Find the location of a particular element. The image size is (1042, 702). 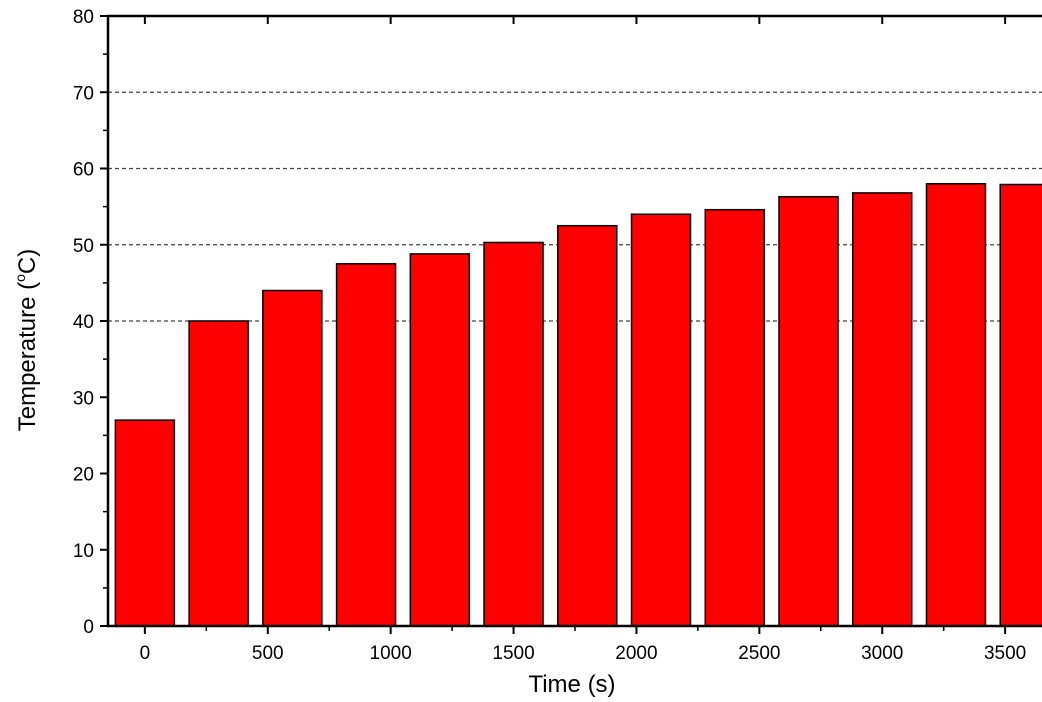

x-tick-label-2500: 2500 is located at coordinates (759, 653).